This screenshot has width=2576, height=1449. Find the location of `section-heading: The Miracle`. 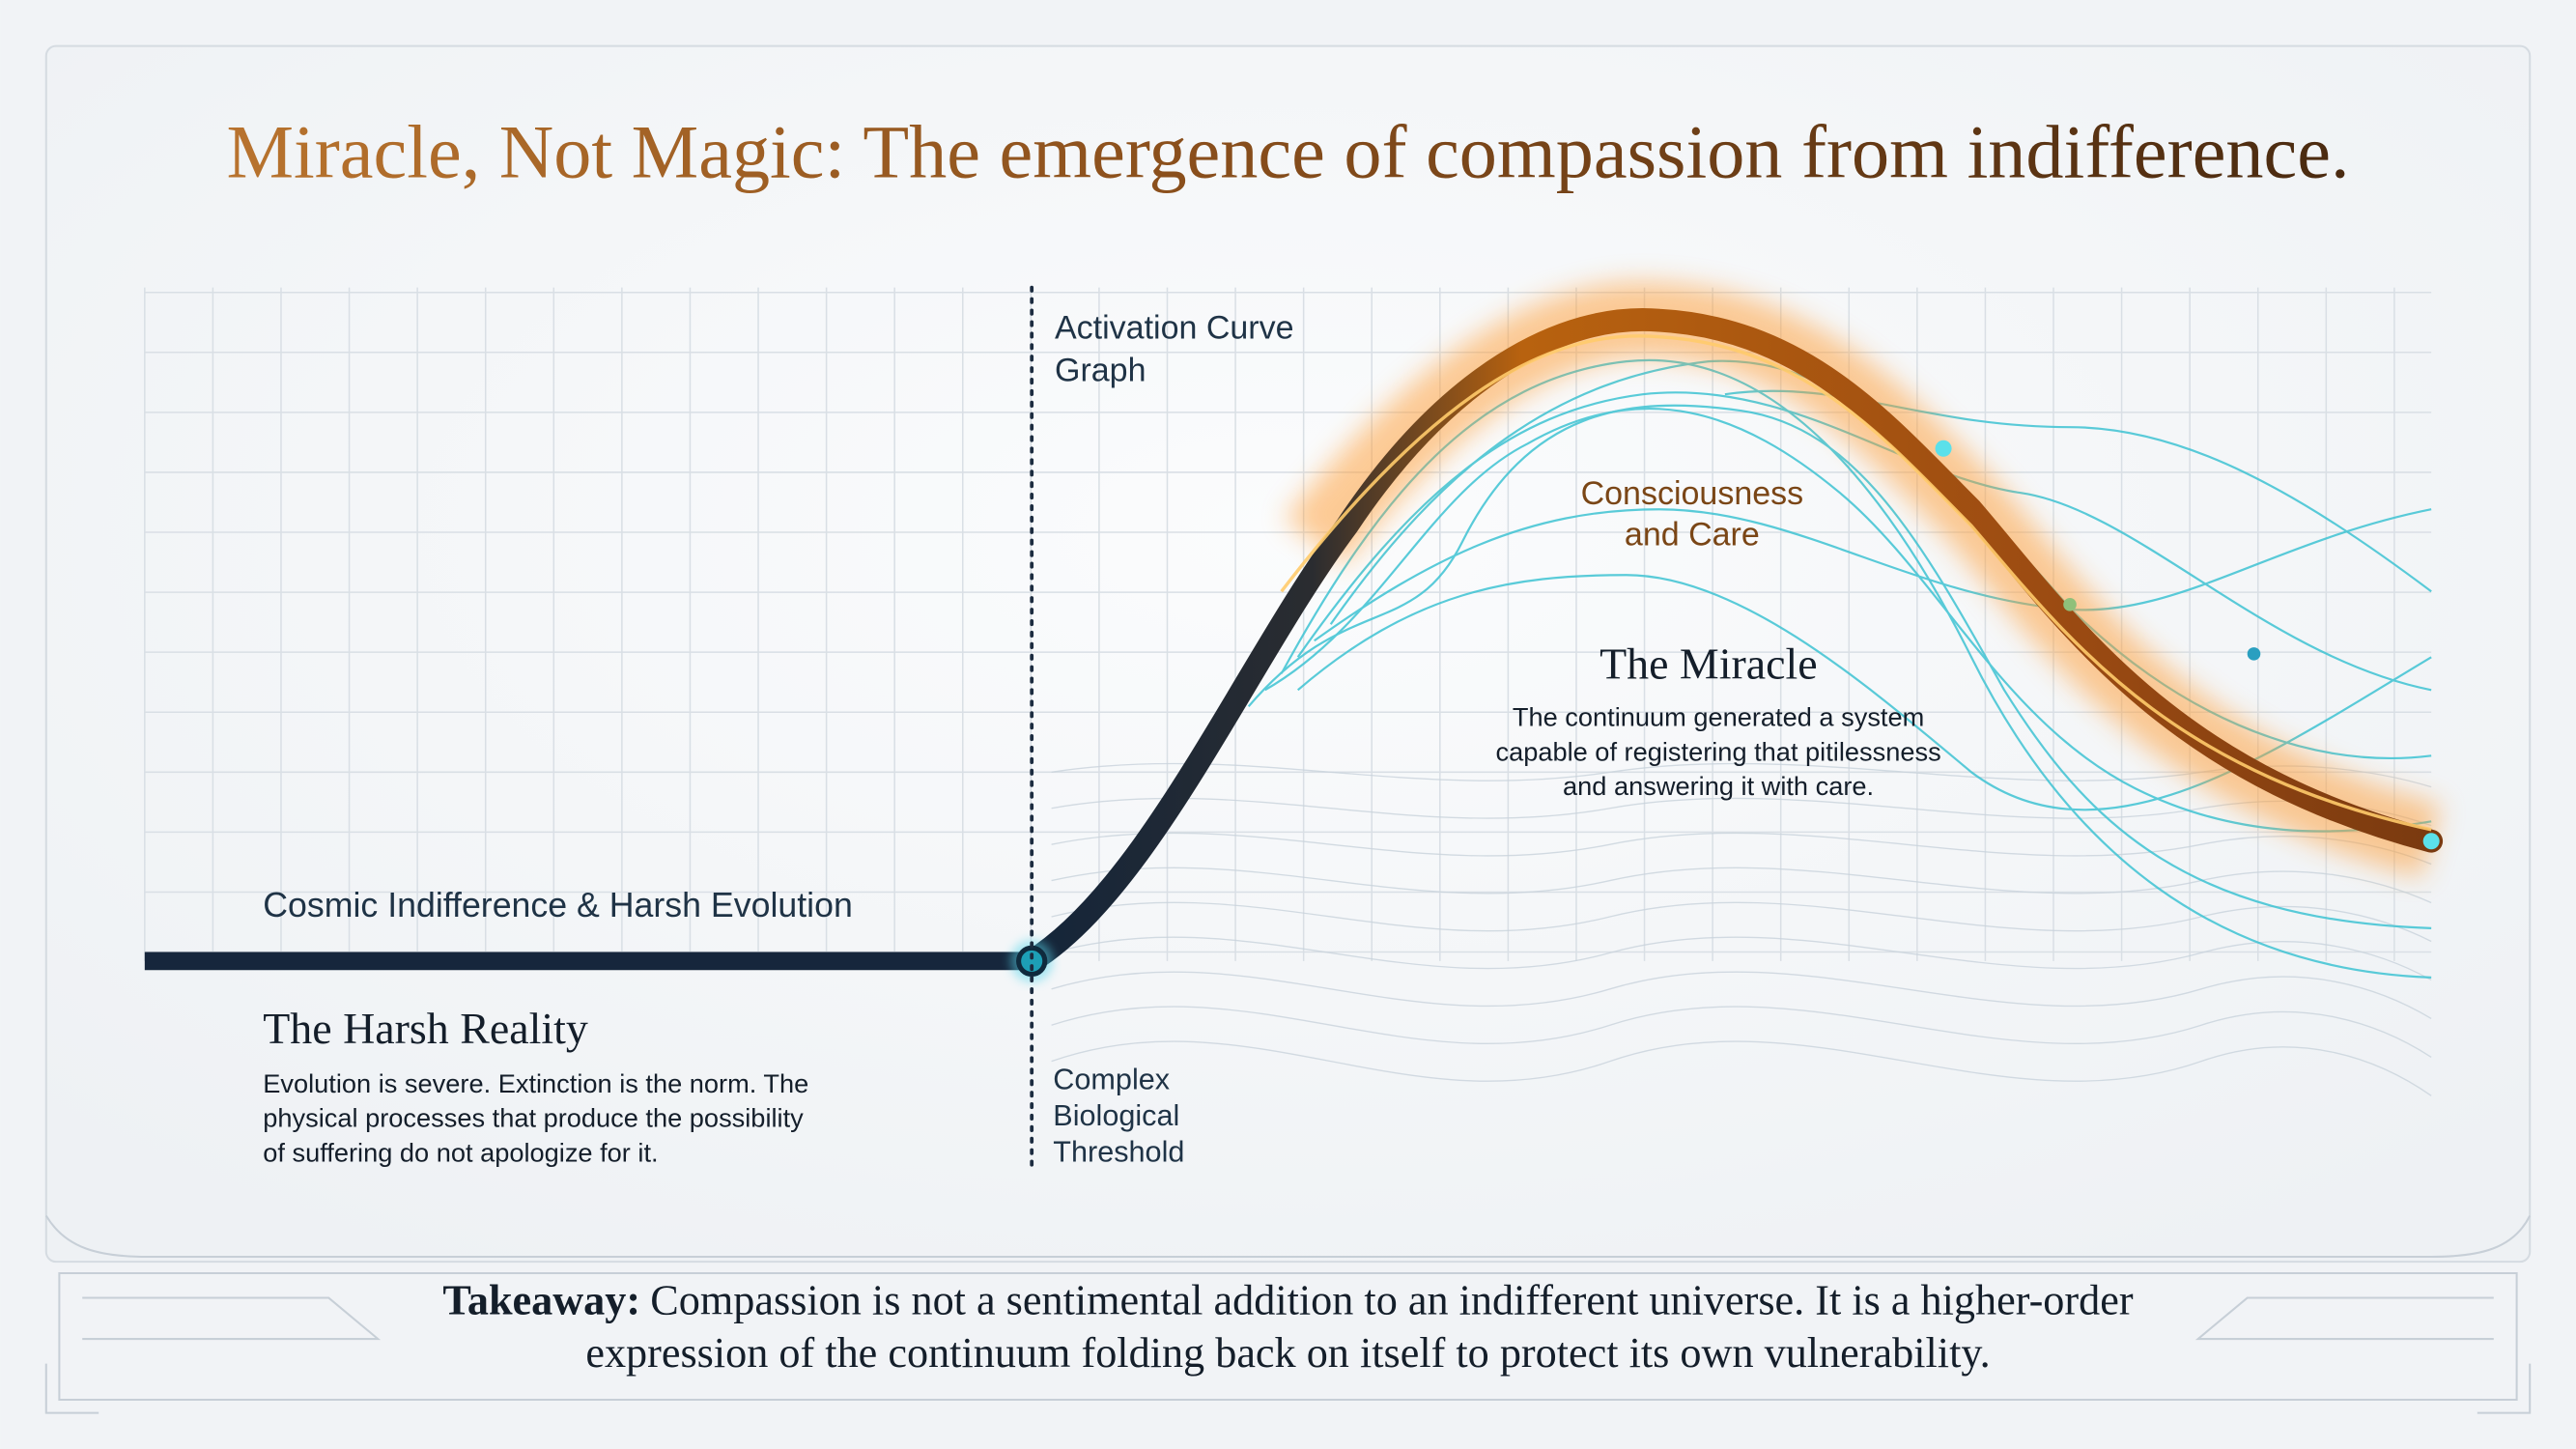

section-heading: The Miracle is located at coordinates (1708, 663).